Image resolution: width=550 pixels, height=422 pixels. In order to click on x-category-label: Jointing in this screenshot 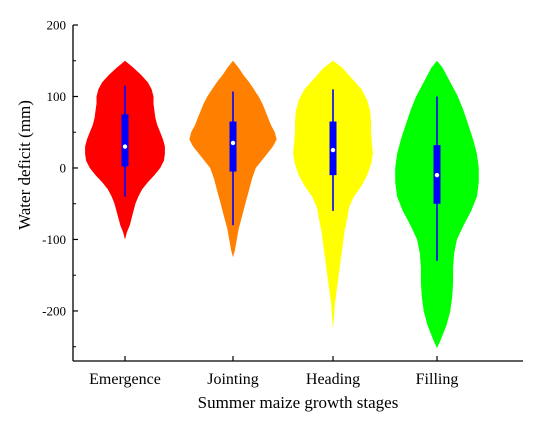, I will do `click(233, 379)`.